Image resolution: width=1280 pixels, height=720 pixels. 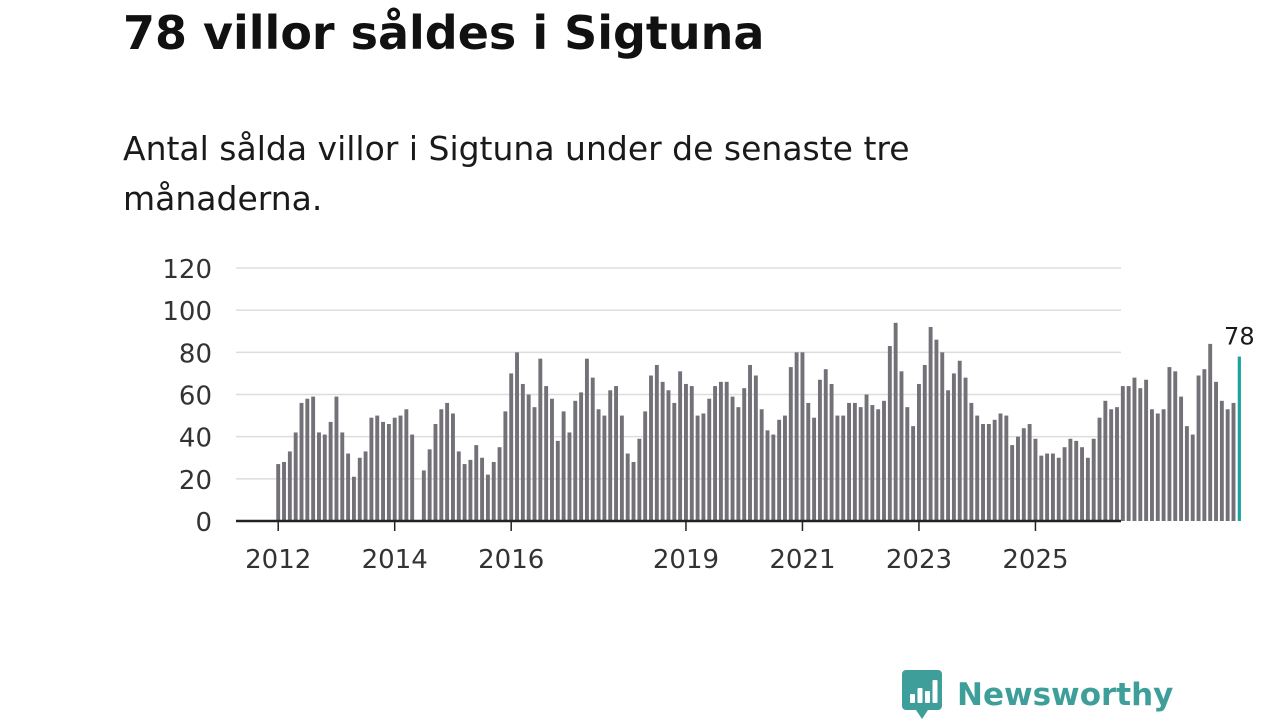 What do you see at coordinates (511, 560) in the screenshot?
I see `x-tick-label: 2016` at bounding box center [511, 560].